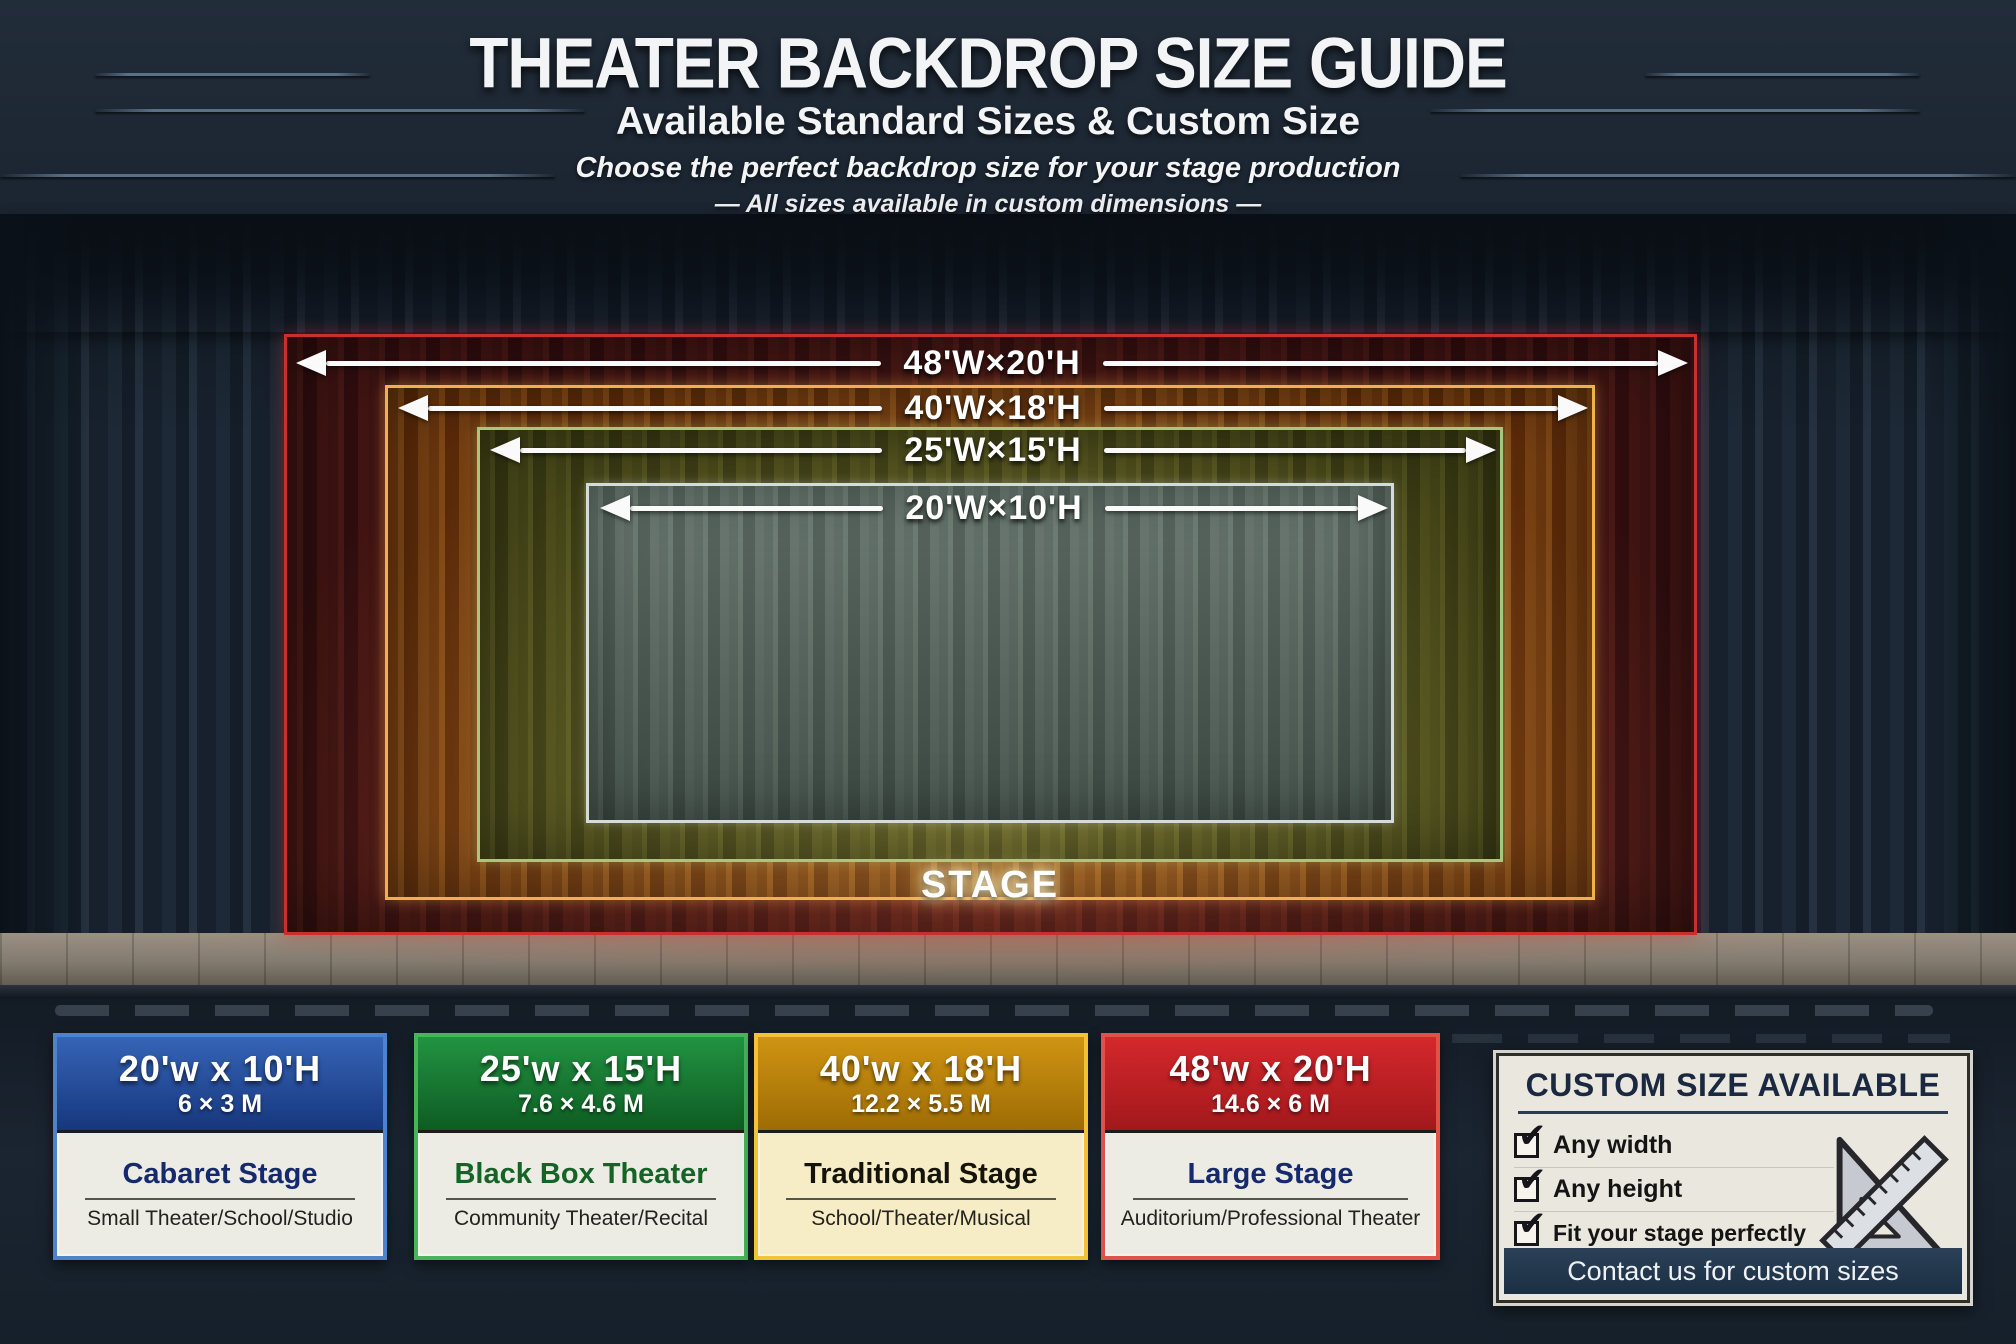  Describe the element at coordinates (220, 1104) in the screenshot. I see `card-metric-label: 6 × 3 M` at that location.